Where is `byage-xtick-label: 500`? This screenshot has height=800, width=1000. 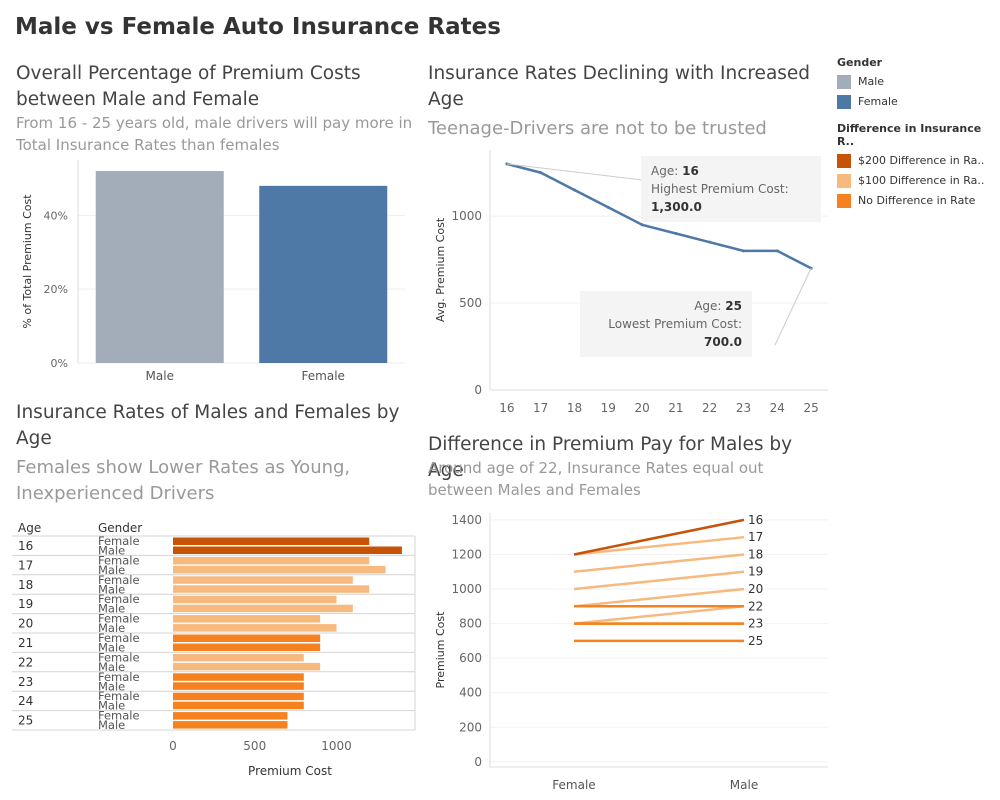 byage-xtick-label: 500 is located at coordinates (254, 746).